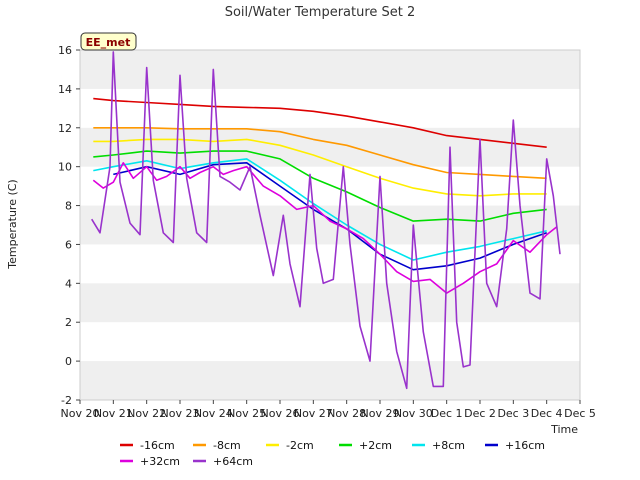  What do you see at coordinates (320, 12) in the screenshot?
I see `chart-title: Soil/Water Temperature Set 2` at bounding box center [320, 12].